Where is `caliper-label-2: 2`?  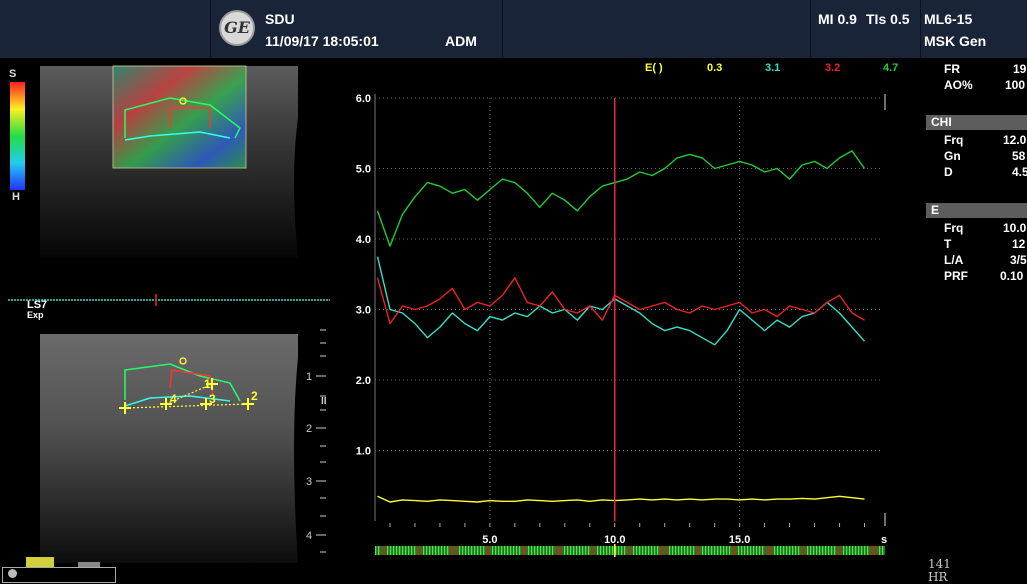 caliper-label-2: 2 is located at coordinates (254, 396).